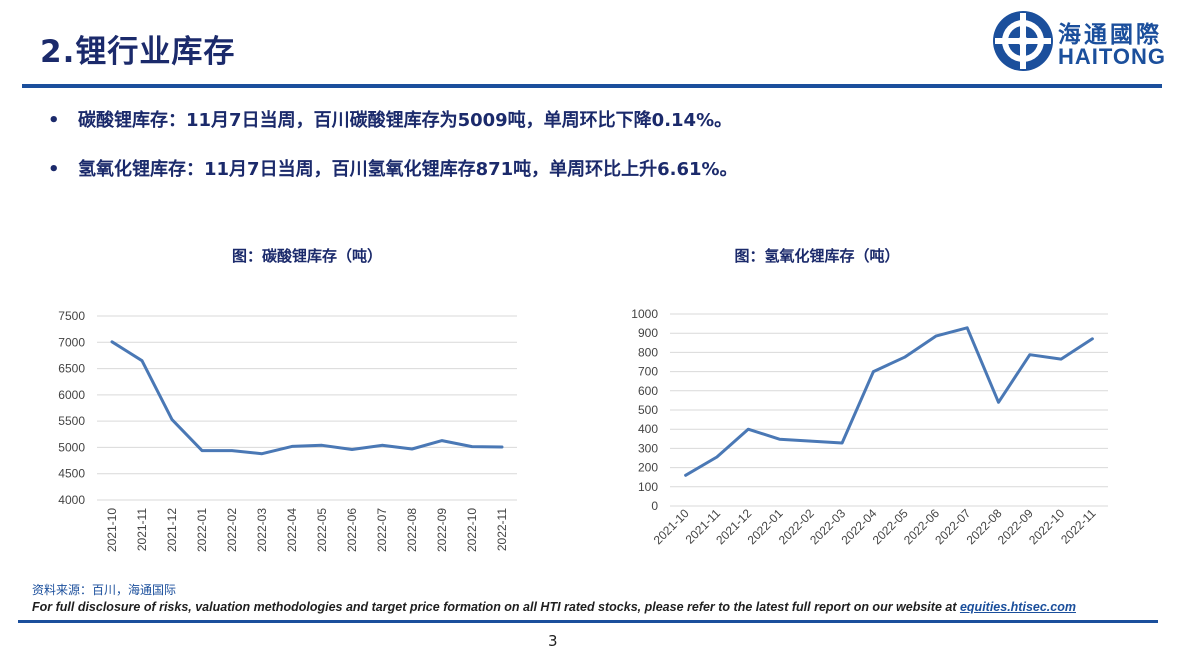 The image size is (1190, 669). Describe the element at coordinates (71, 342) in the screenshot. I see `y-tick-label: 7000` at that location.